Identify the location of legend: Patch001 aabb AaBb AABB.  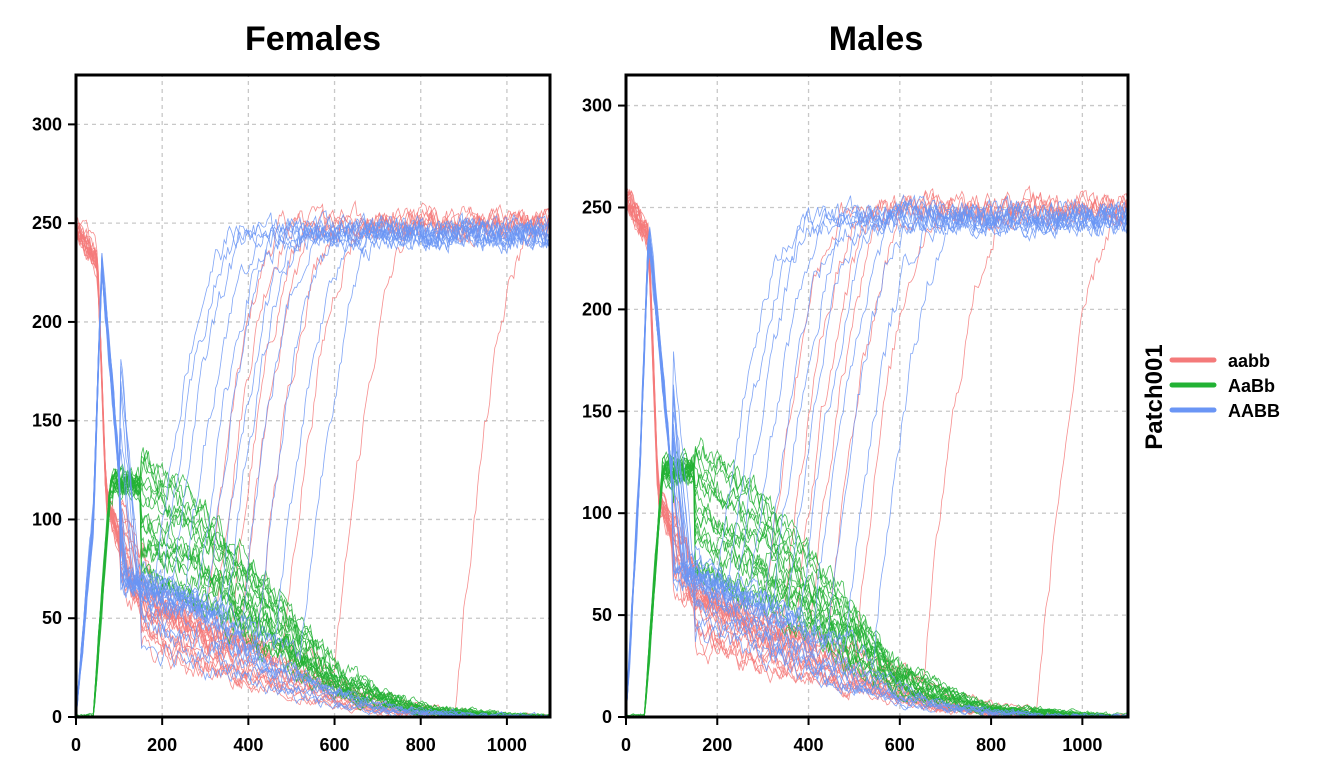
(1210, 396).